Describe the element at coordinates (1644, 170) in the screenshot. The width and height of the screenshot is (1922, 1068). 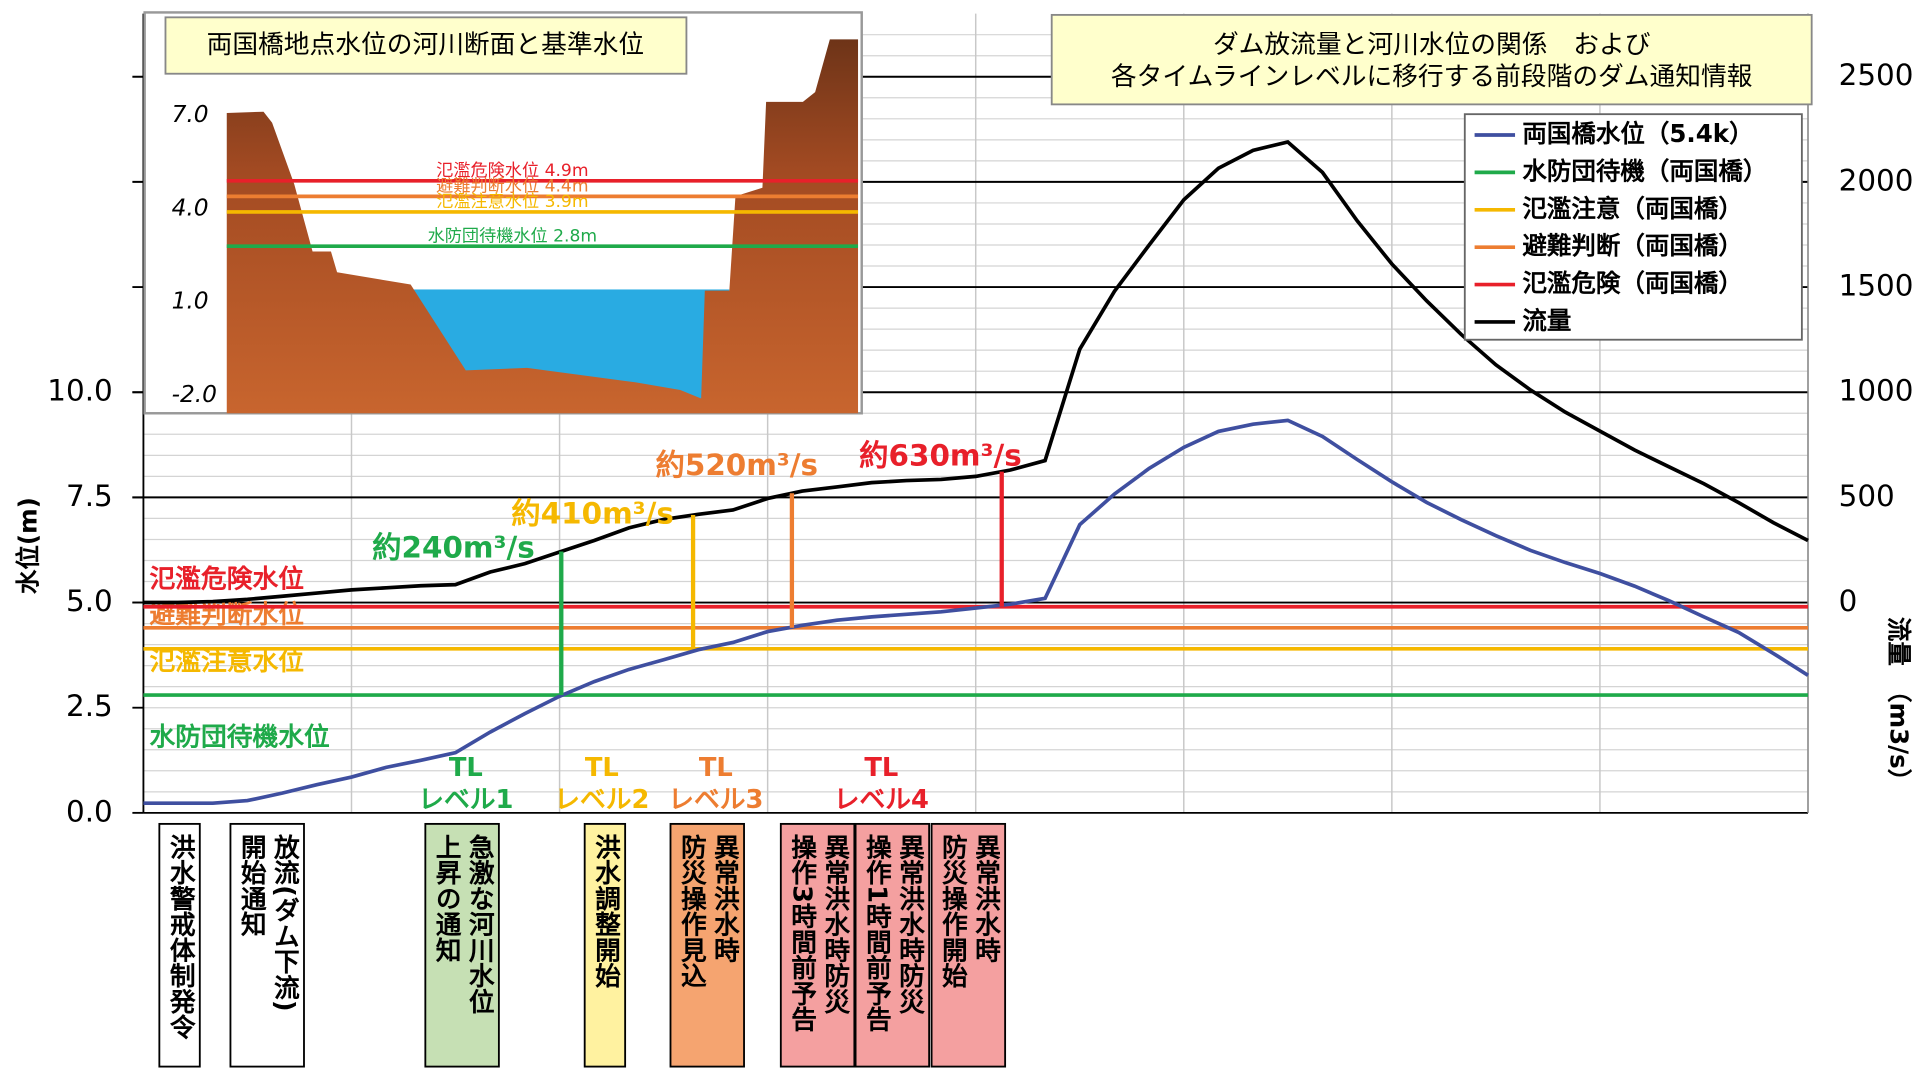
I see `legend-label: 水防団待機（両国橋）` at that location.